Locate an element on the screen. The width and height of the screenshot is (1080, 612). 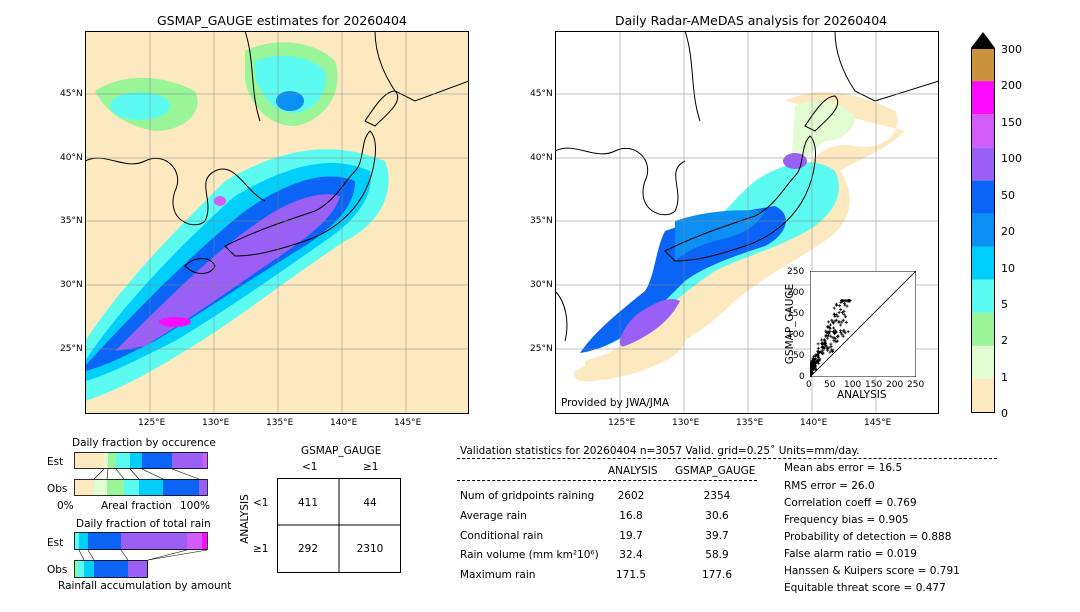
stat-gsmap: 177.6 is located at coordinates (717, 575).